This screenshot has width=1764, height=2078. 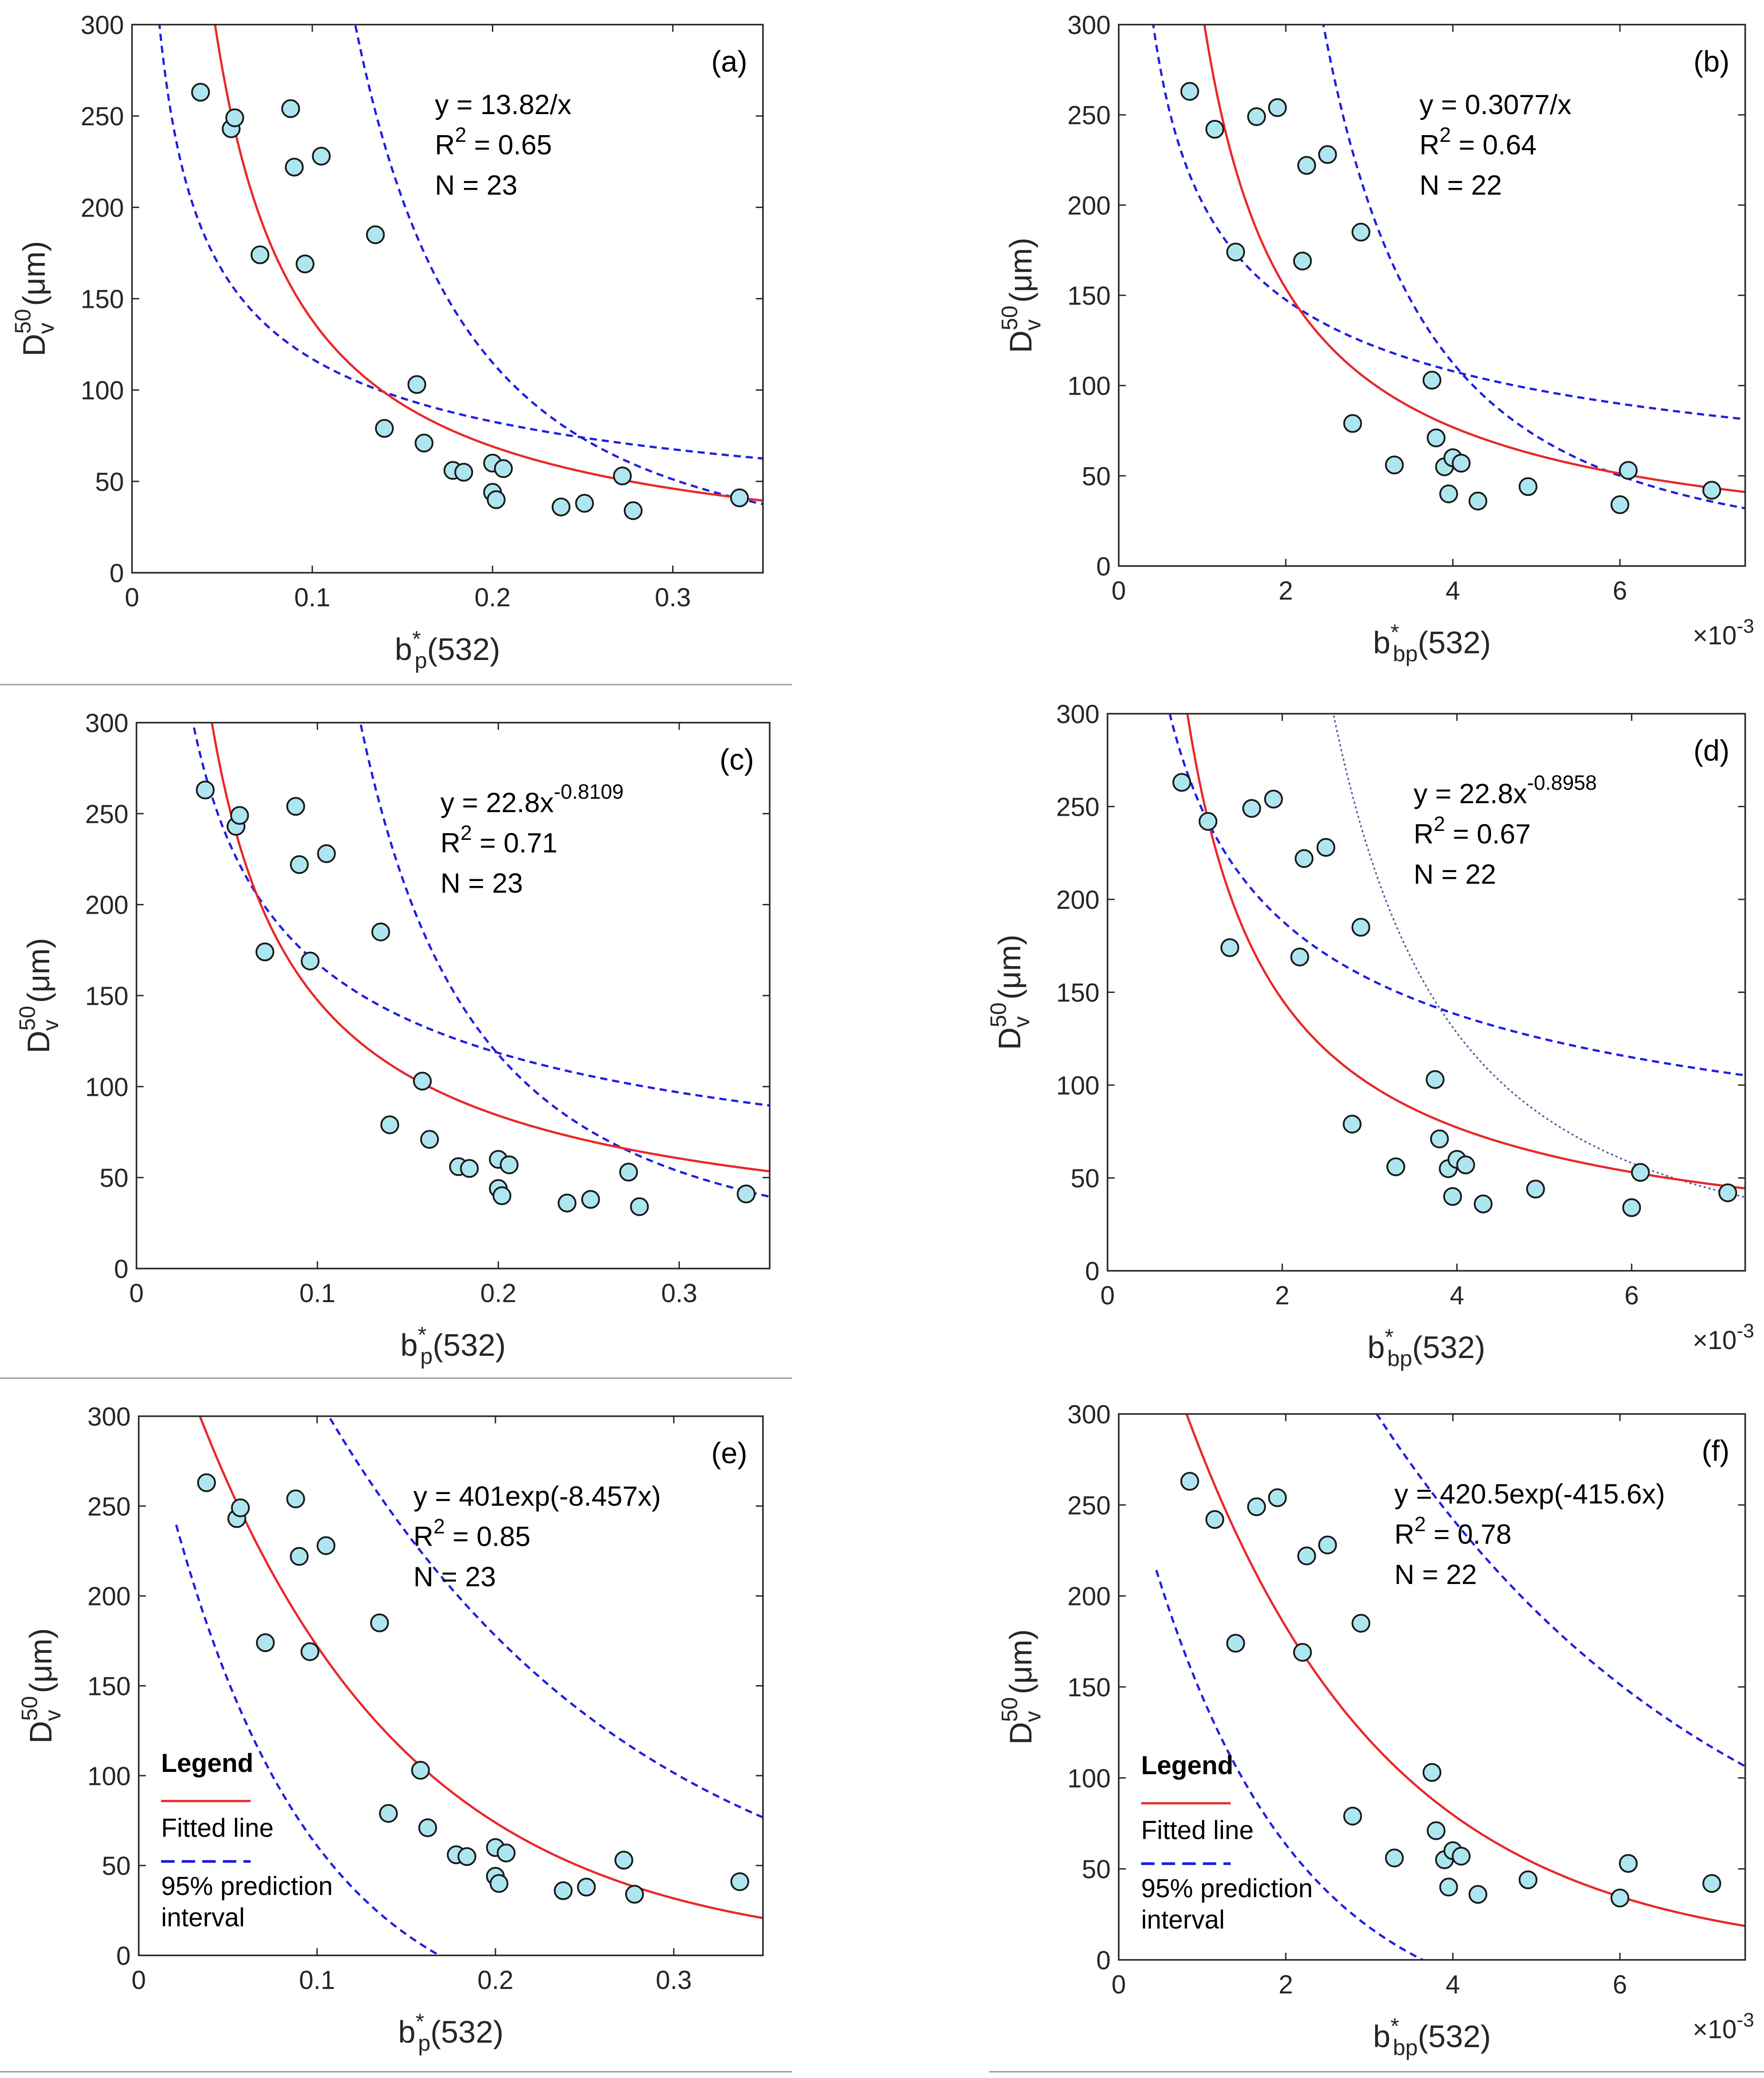 What do you see at coordinates (1529, 1494) in the screenshot?
I see `fit-equation: y = 420.5exp(-415.6x)` at bounding box center [1529, 1494].